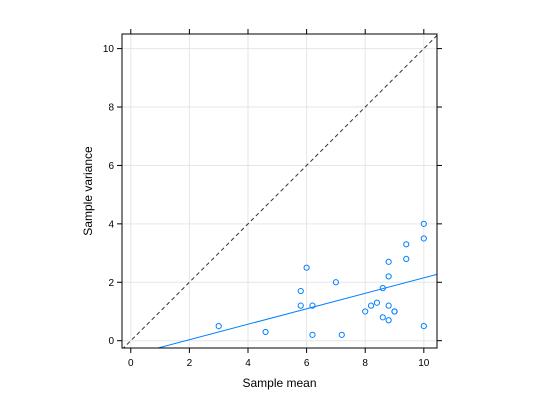 Image resolution: width=540 pixels, height=400 pixels. Describe the element at coordinates (109, 195) in the screenshot. I see `y-tick-labels: 0 2 4 6 8 10` at that location.